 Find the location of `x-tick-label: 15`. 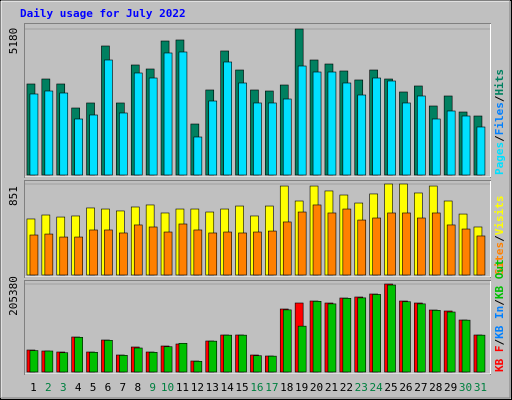

x-tick-label: 15 is located at coordinates (241, 387).